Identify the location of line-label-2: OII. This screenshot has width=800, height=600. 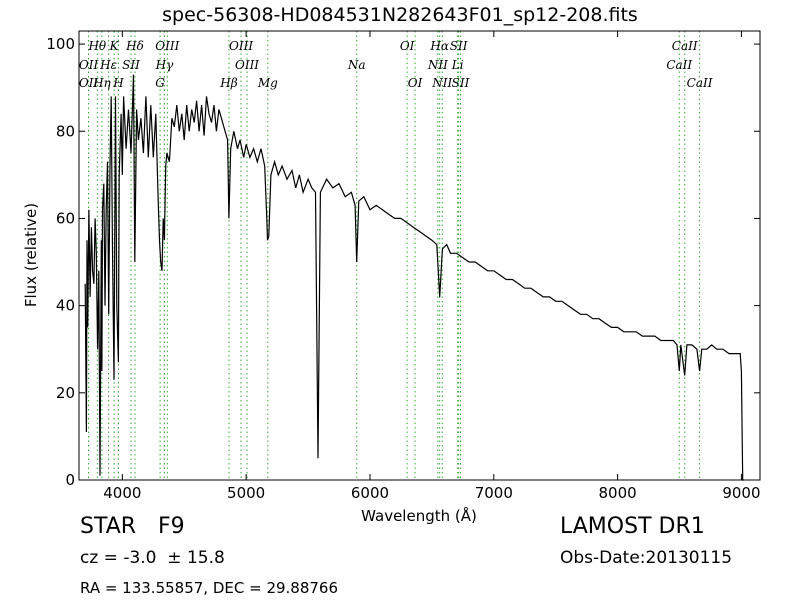
(89, 83).